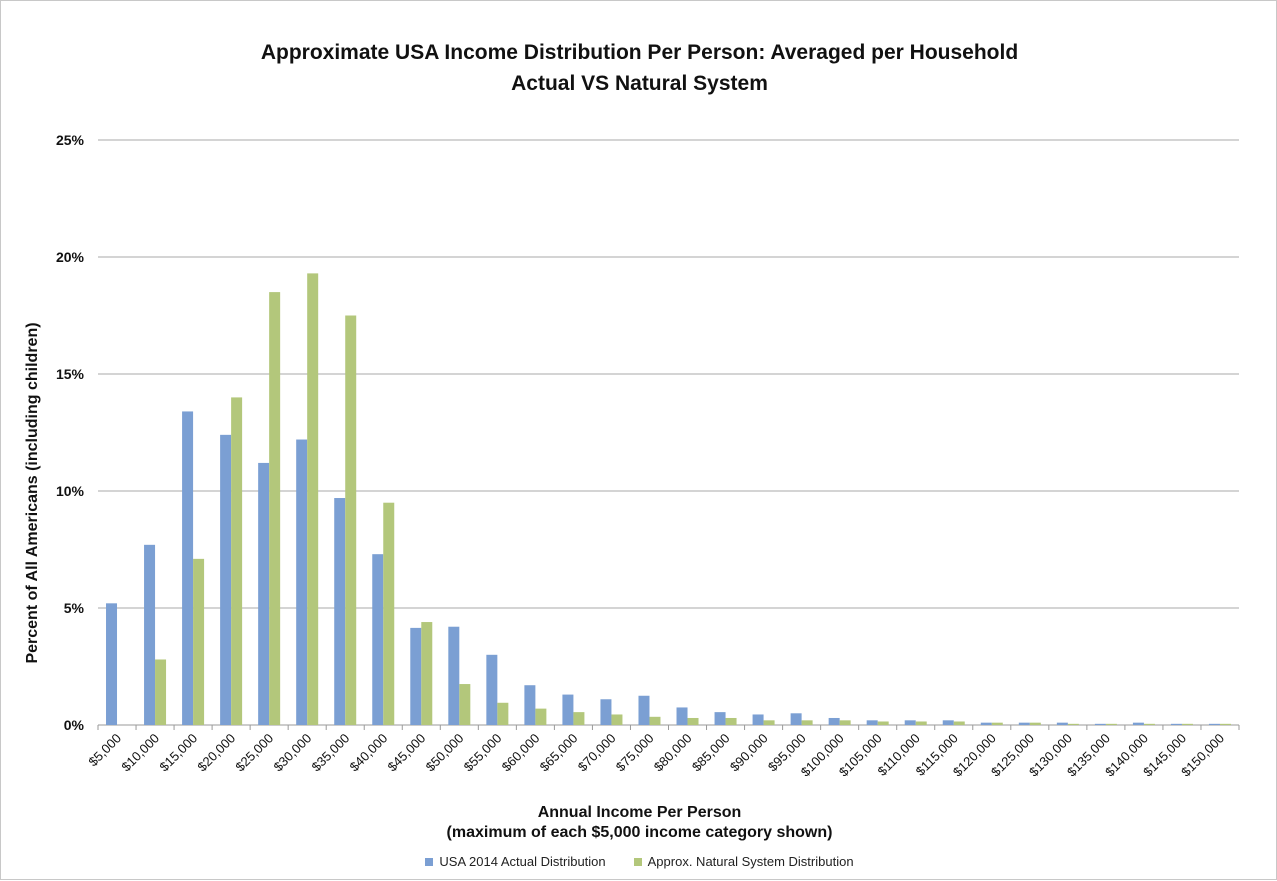 Image resolution: width=1277 pixels, height=881 pixels. I want to click on x-tick-label: $80,000, so click(673, 753).